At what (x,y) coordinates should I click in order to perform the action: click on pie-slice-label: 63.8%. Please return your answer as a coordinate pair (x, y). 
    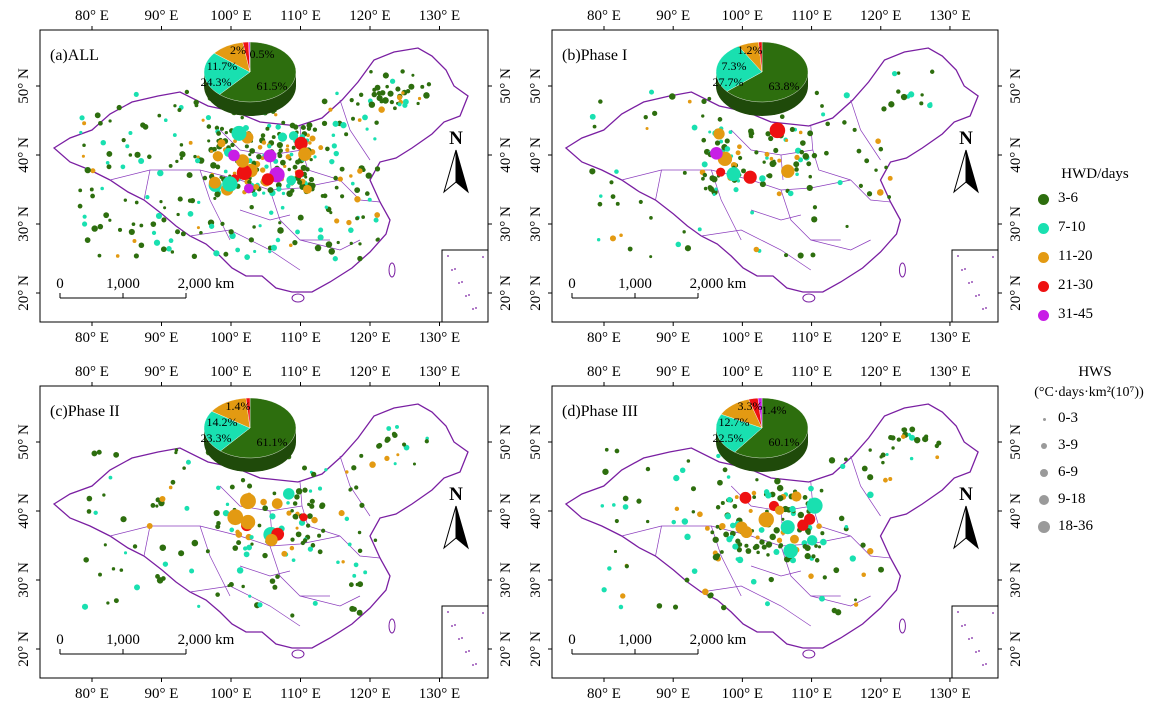
    Looking at the image, I should click on (784, 86).